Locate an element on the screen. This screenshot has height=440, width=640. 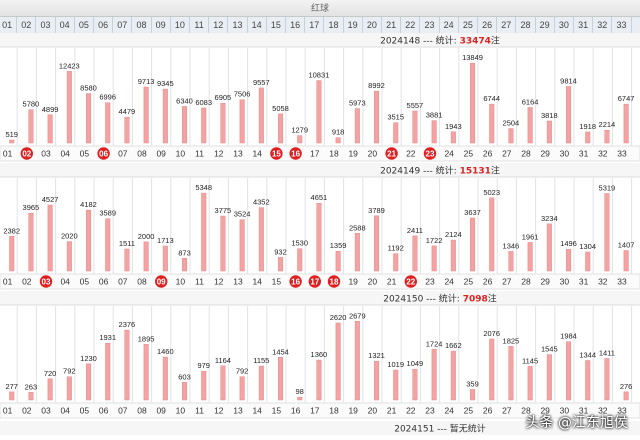
column-header-15: 15 is located at coordinates (276, 25).